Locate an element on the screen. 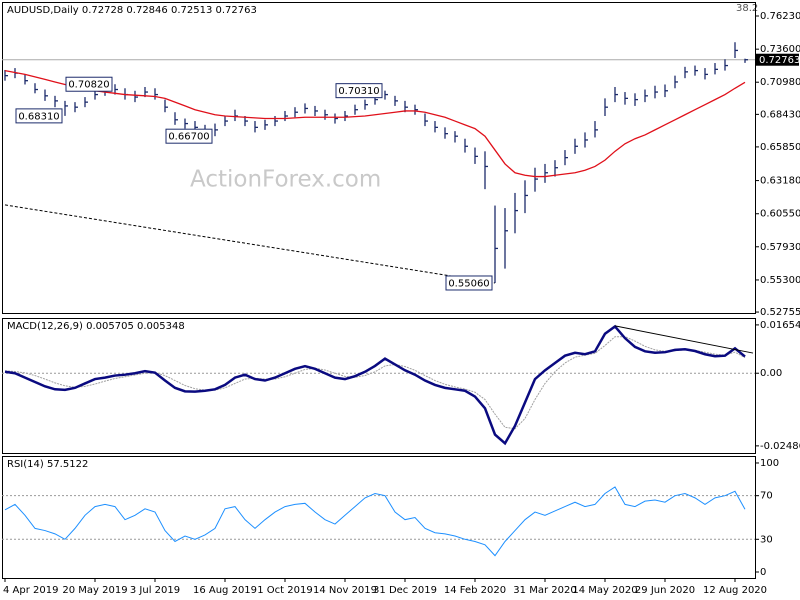 This screenshot has width=800, height=600. x-tick-label: 29 Jun 2020 is located at coordinates (665, 590).